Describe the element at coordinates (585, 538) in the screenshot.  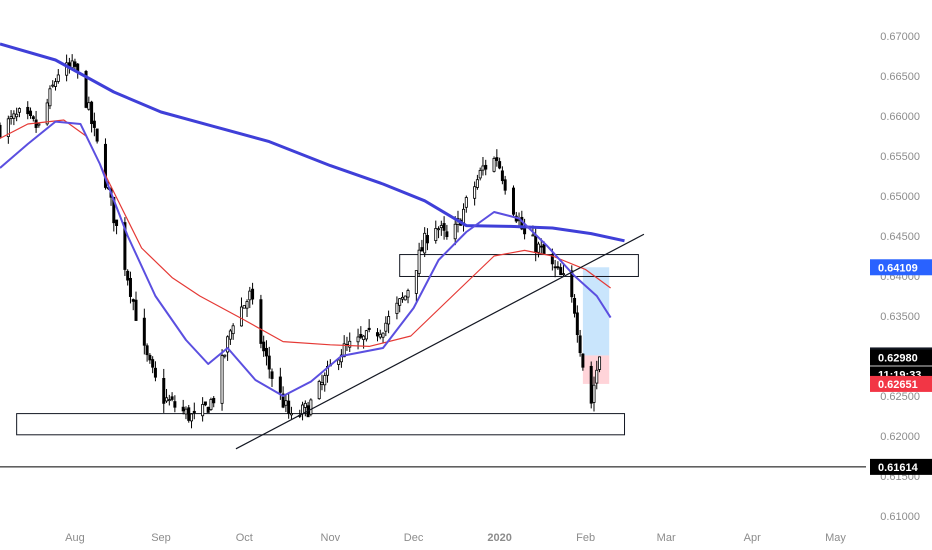
I see `x-tick-label: Feb` at that location.